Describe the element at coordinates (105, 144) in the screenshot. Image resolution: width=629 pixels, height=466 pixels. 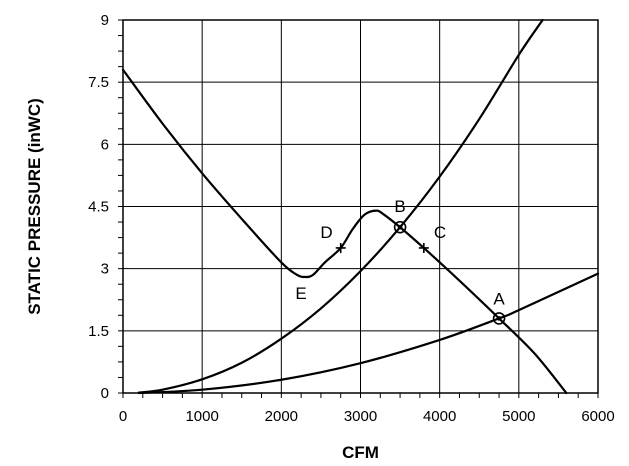
I see `y-tick-label: 6` at that location.